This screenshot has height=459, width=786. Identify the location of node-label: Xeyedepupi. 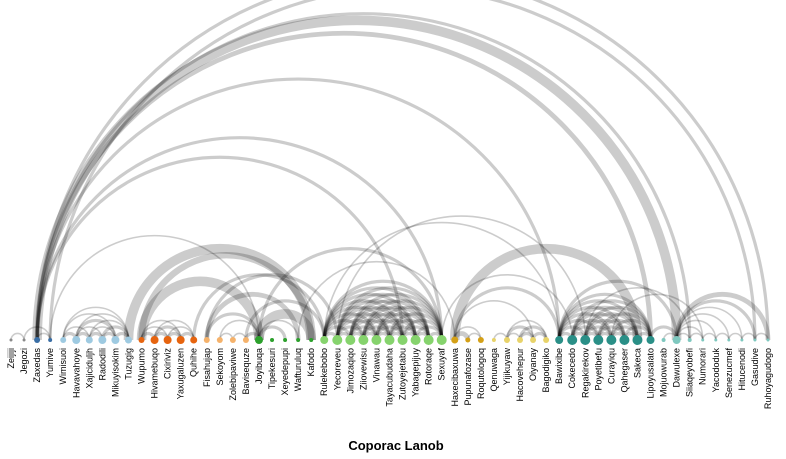
(285, 372).